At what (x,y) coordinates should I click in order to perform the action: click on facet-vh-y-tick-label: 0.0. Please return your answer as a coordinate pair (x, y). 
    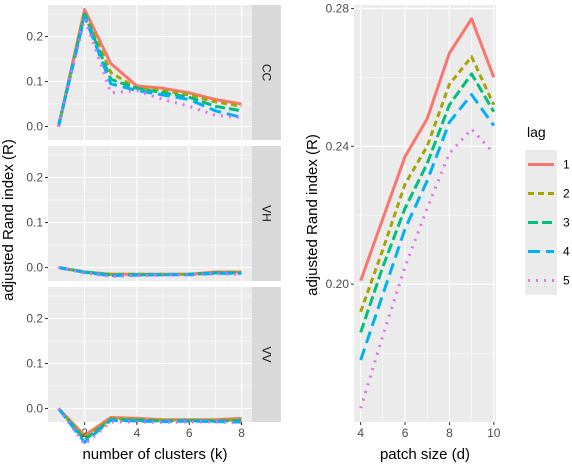
    Looking at the image, I should click on (34, 268).